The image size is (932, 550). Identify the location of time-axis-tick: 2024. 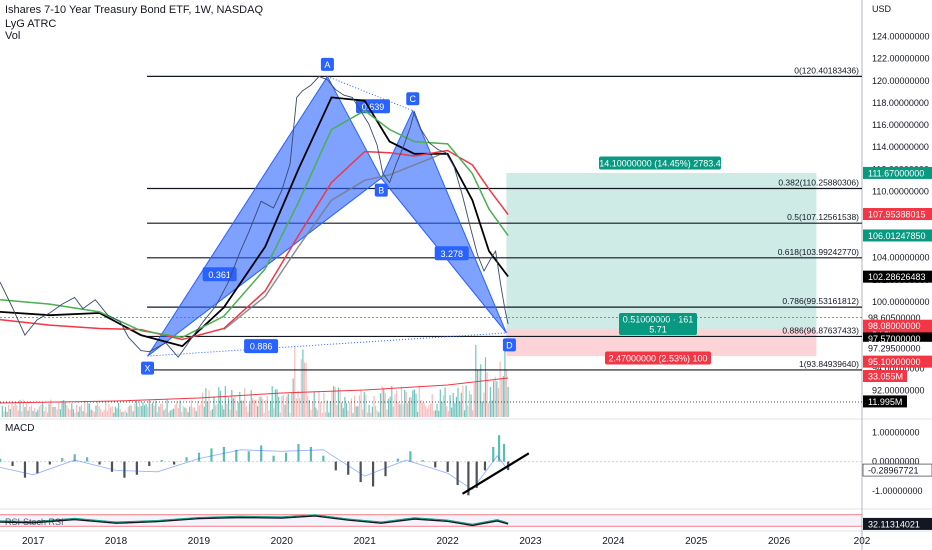
(613, 541).